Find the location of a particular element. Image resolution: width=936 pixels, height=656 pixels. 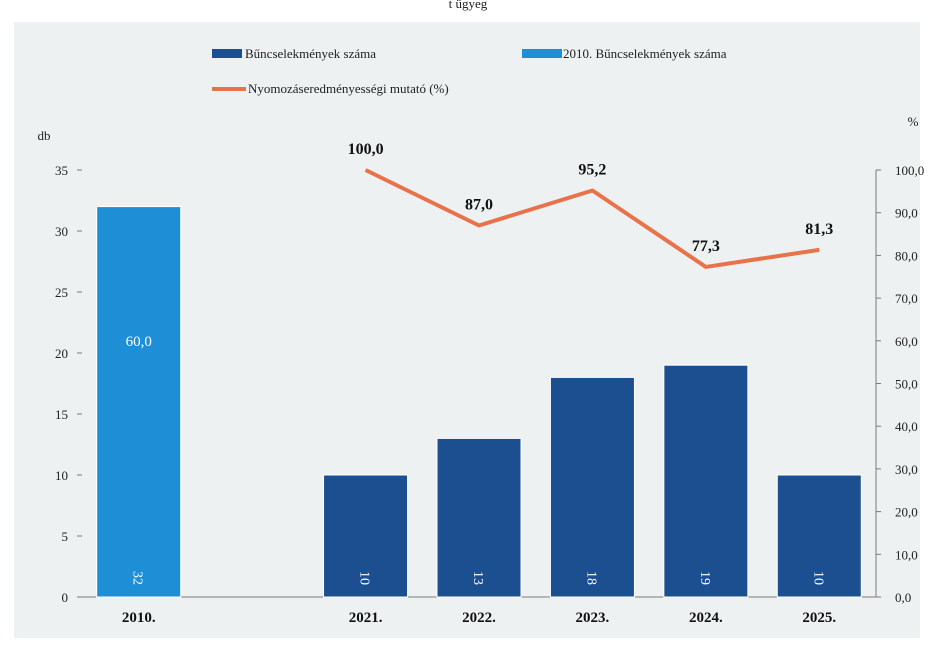

category-label: 2010. is located at coordinates (139, 618).